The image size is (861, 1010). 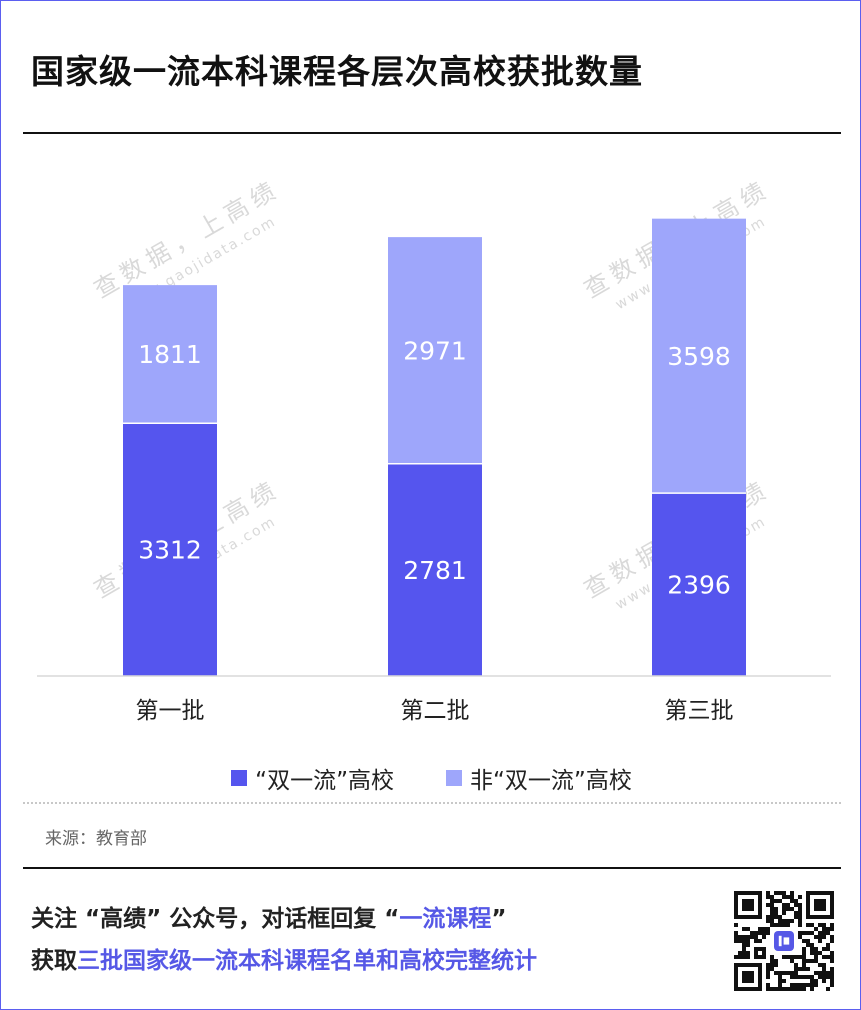 What do you see at coordinates (784, 941) in the screenshot?
I see `qr-code-icon` at bounding box center [784, 941].